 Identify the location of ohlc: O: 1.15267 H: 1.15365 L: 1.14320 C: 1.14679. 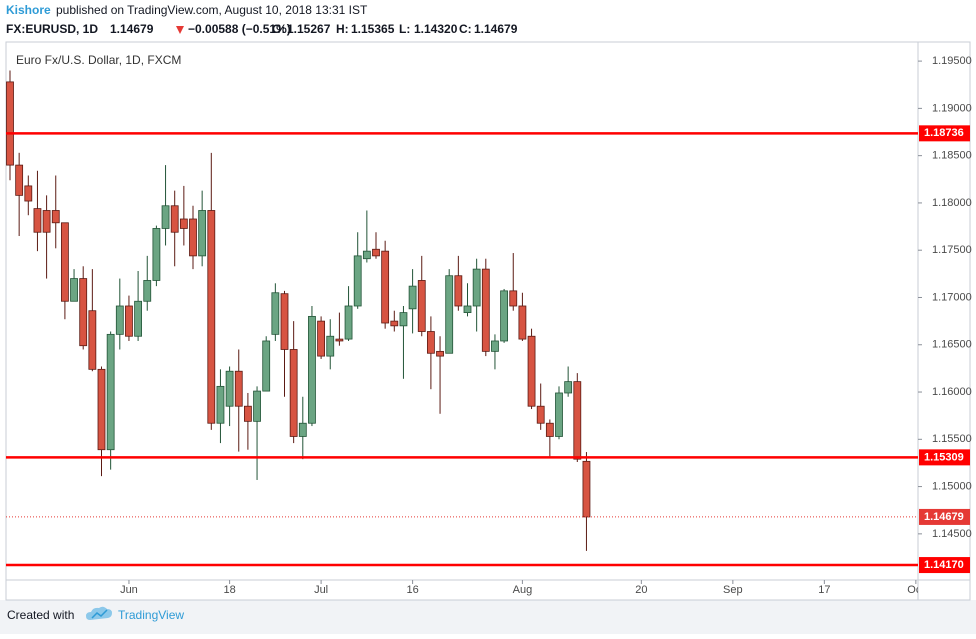
(395, 29).